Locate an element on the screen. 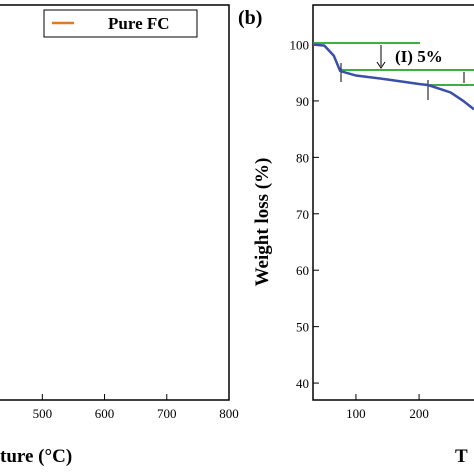  y-tick-label: 50 is located at coordinates (302, 327).